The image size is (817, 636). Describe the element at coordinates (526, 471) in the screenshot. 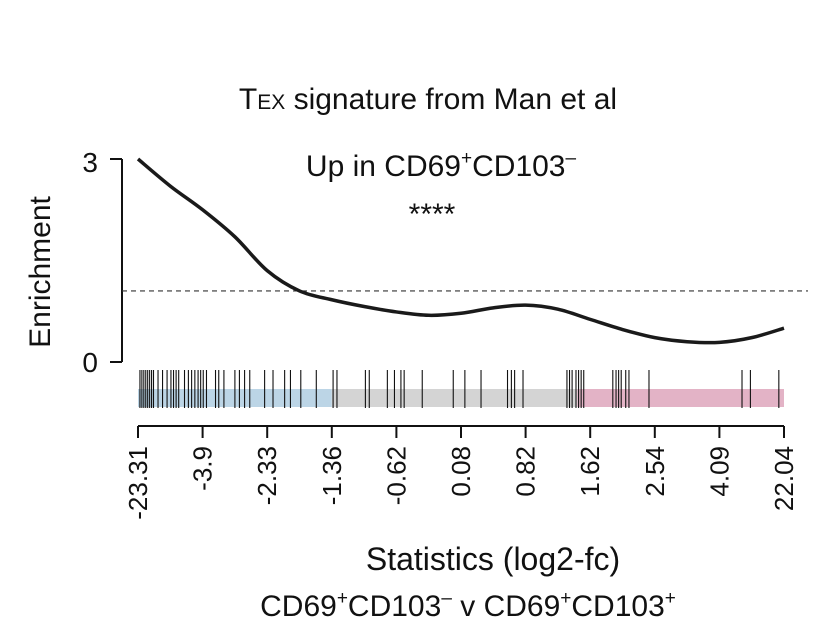

I see `x-tick-label-6: 0.82` at that location.